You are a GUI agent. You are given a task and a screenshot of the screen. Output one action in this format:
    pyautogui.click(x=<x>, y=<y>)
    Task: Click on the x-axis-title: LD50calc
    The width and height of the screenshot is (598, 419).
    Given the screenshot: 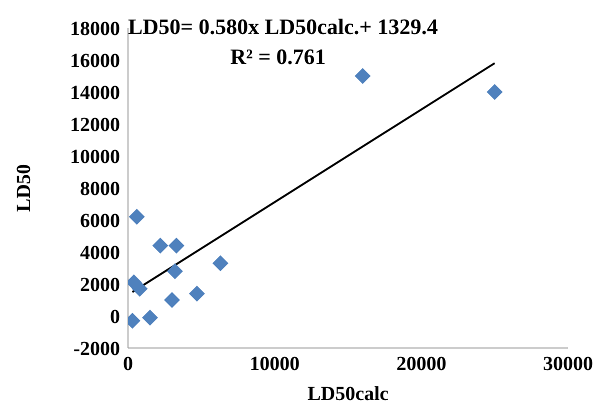 What is the action you would take?
    pyautogui.click(x=348, y=394)
    